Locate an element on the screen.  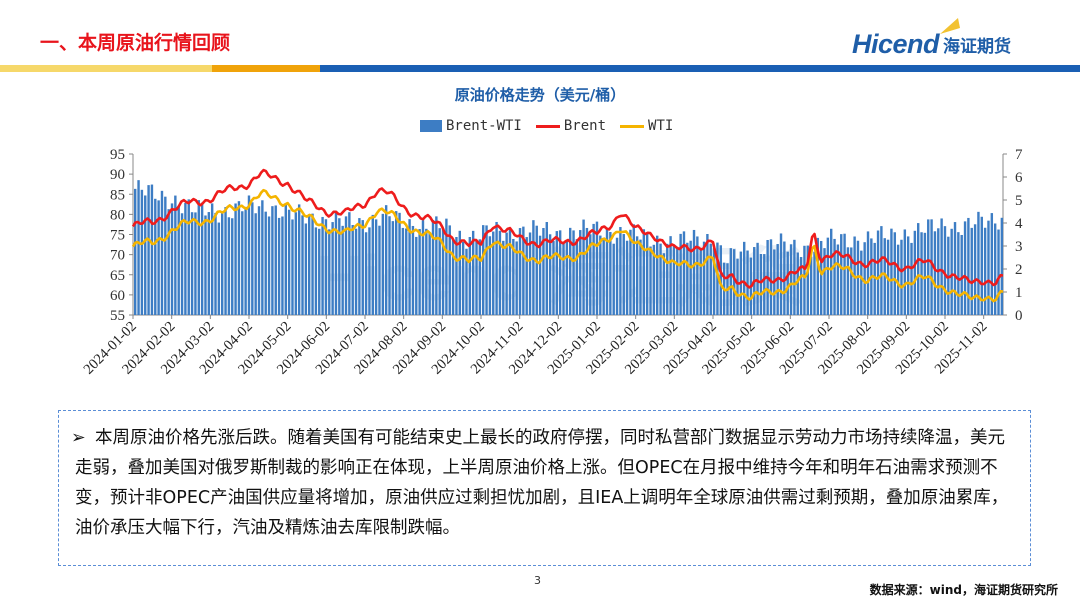
chart-title: 原油价格走势（美元/桶） is located at coordinates (540, 95).